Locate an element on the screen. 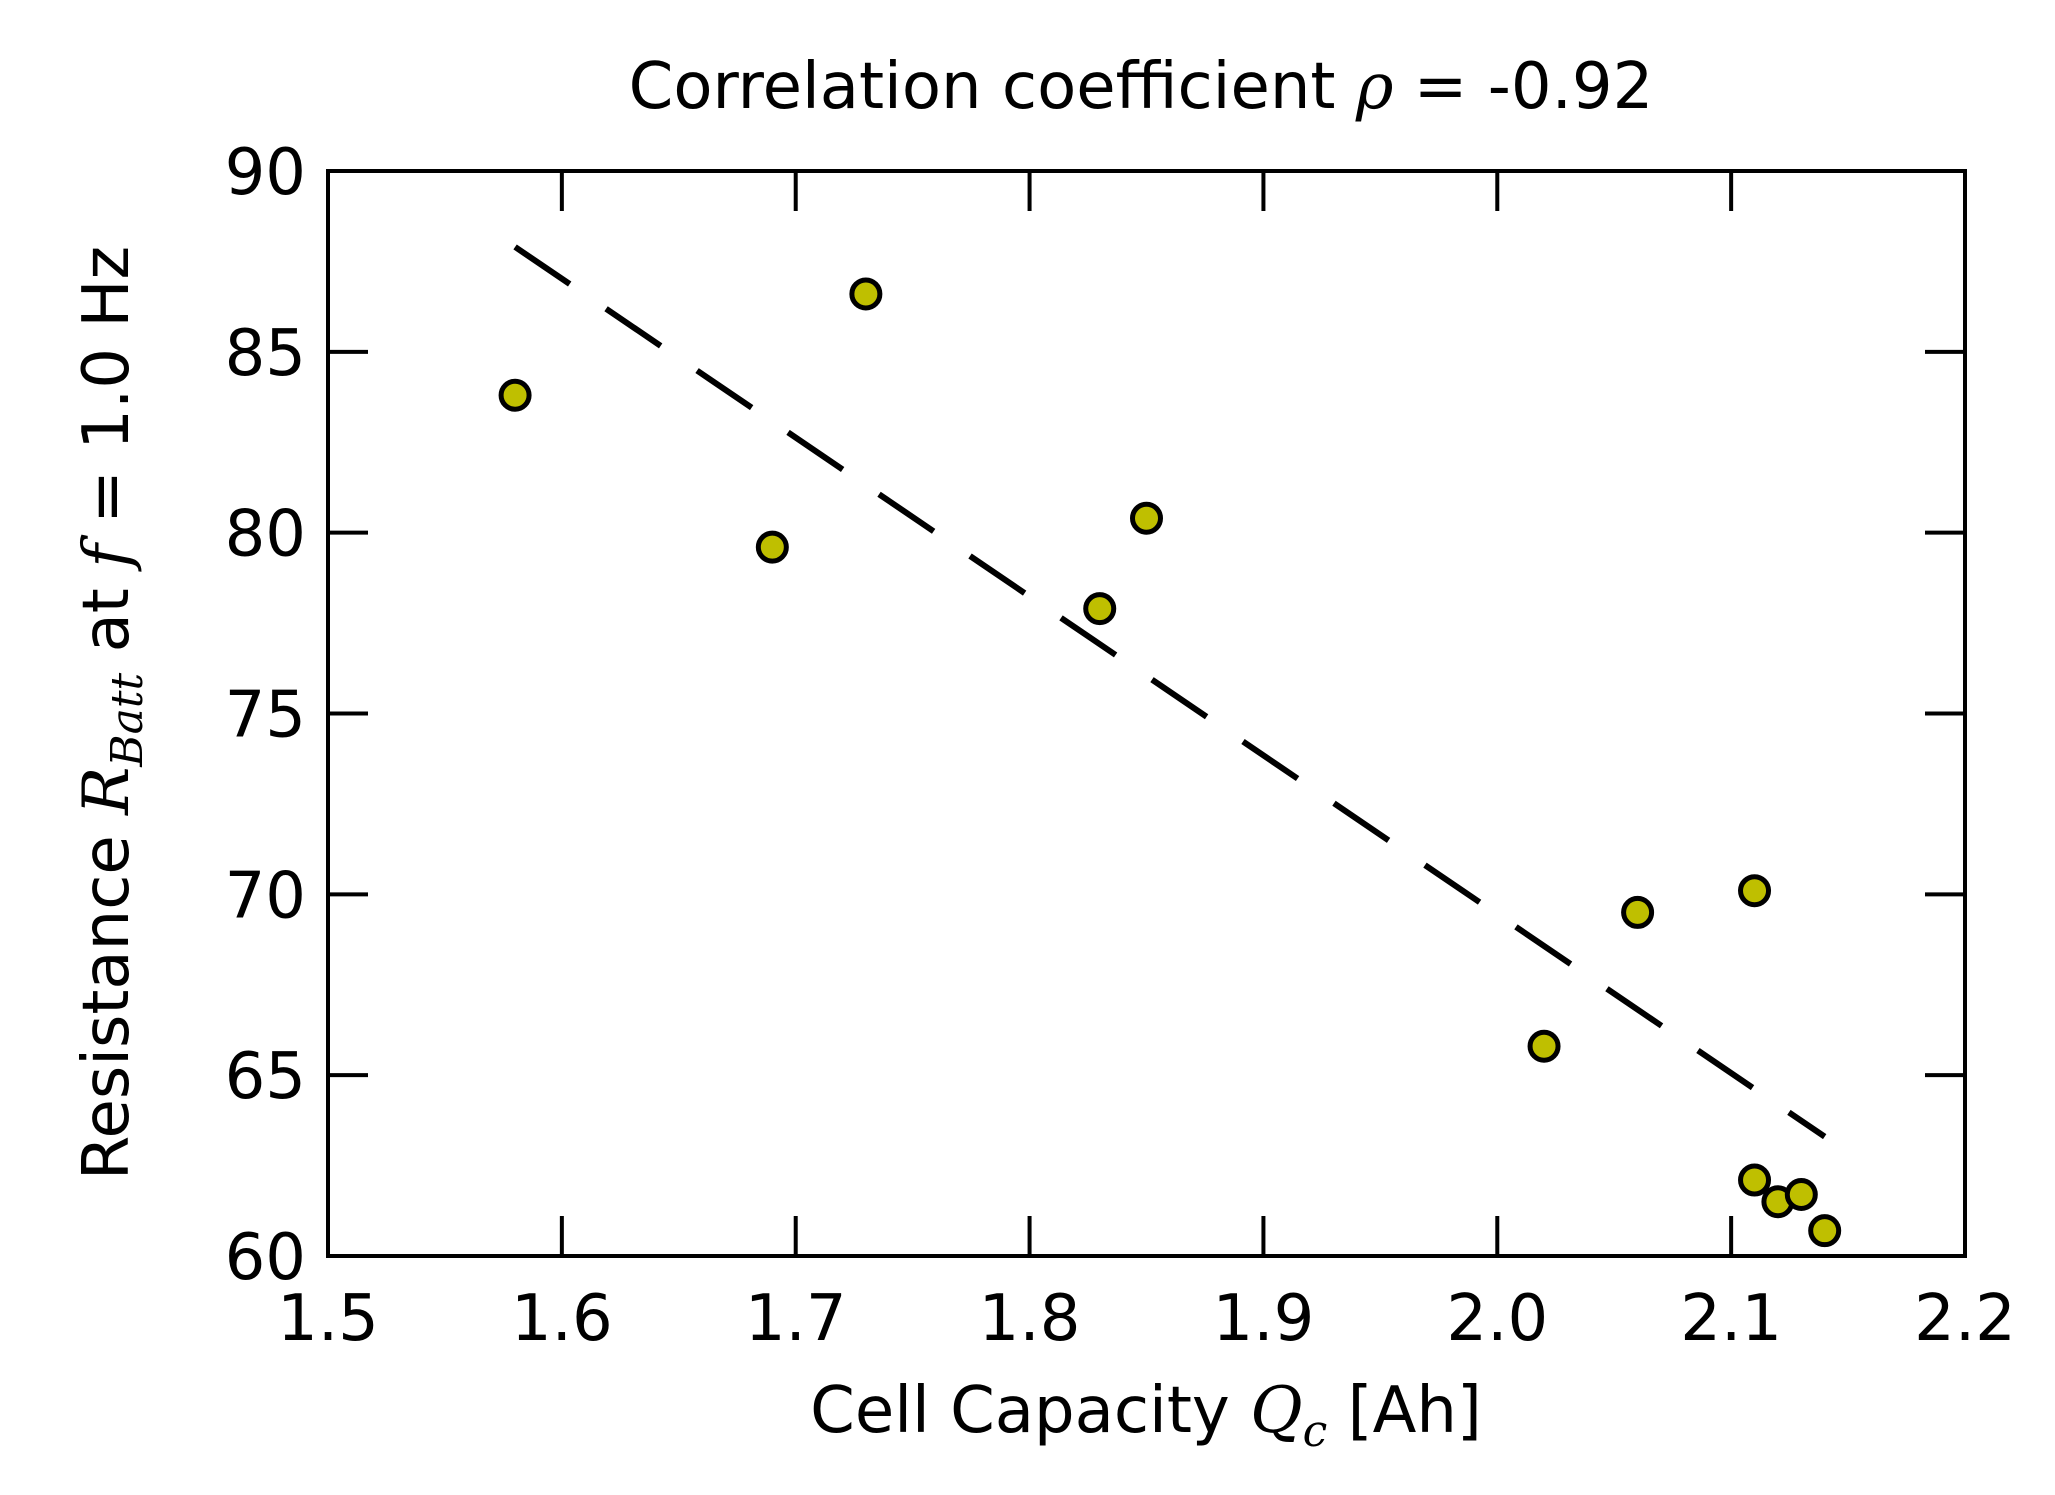 This screenshot has width=2055, height=1495. x-tick-label: 1.6 is located at coordinates (562, 1319).